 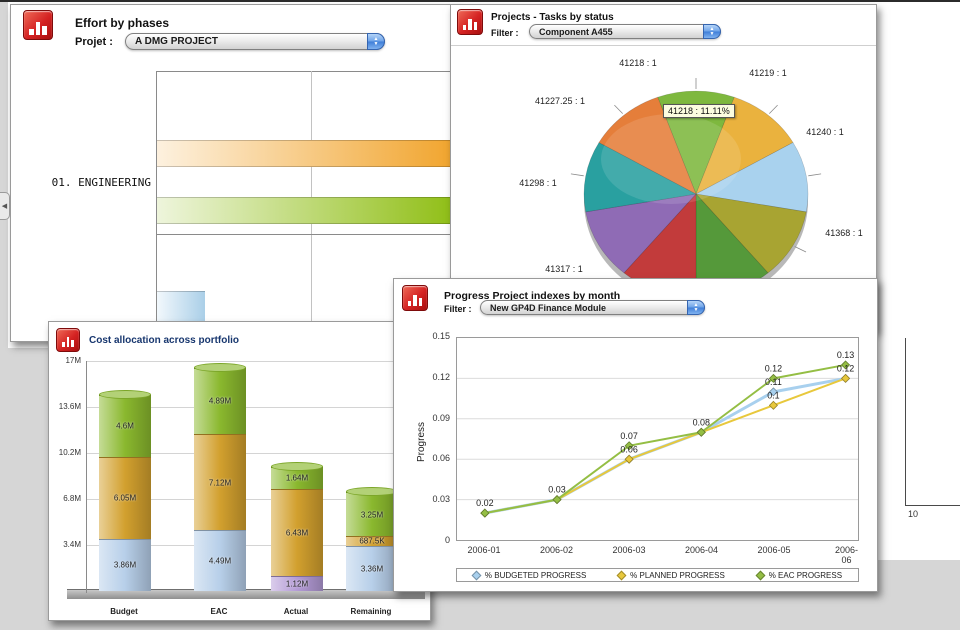 I want to click on y-axis-labels: 3.4M 6.8M 10.2M 13.6M 17M, so click(x=67, y=472).